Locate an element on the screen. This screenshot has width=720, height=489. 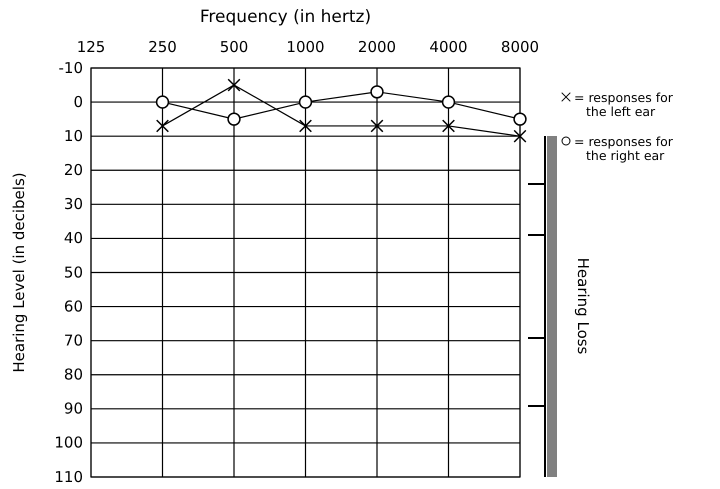
x-tick-label: 2000 is located at coordinates (377, 47).